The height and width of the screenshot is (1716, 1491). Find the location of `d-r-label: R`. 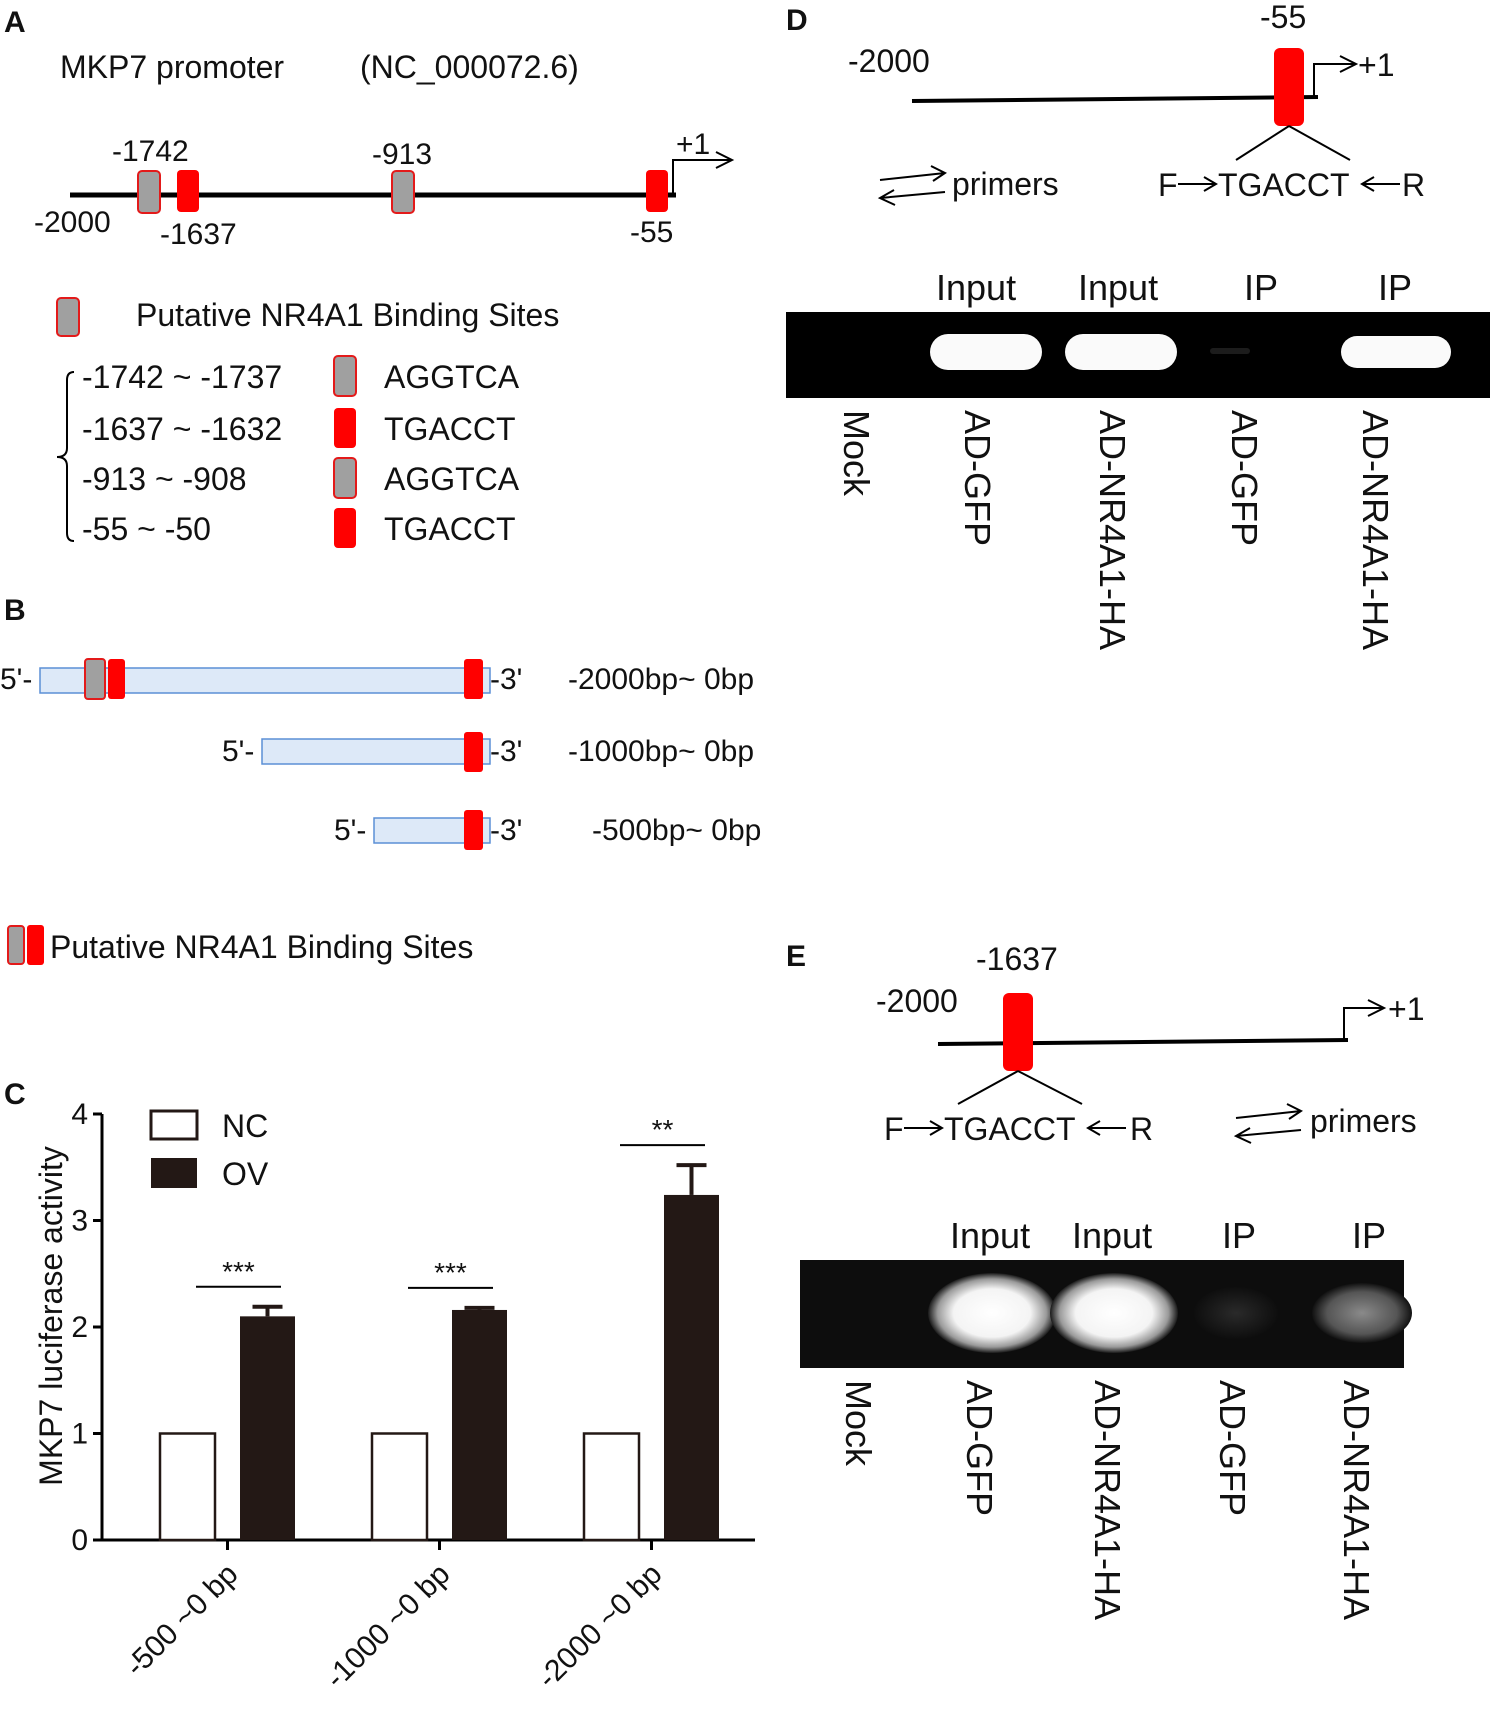

d-r-label: R is located at coordinates (1413, 185).